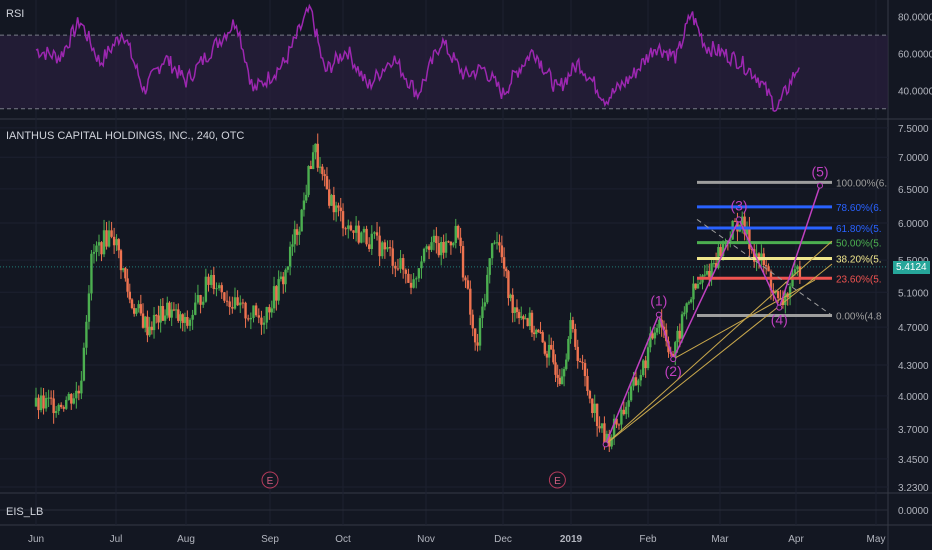 This screenshot has height=550, width=932. I want to click on earnings-marker-label: E, so click(270, 481).